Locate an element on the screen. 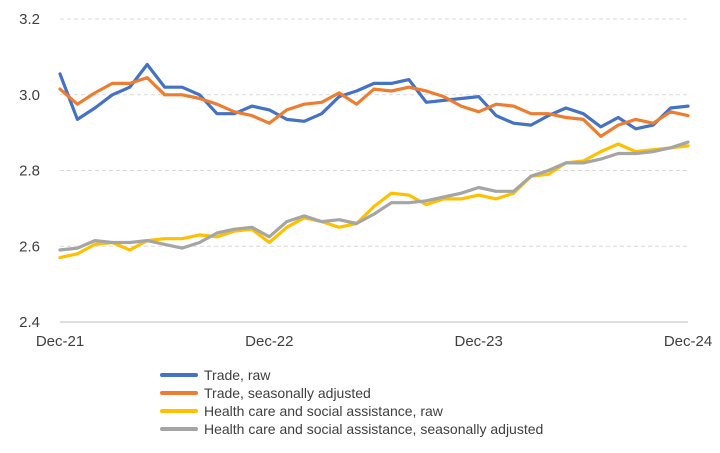  x-tick-label: Dec-22 is located at coordinates (269, 341).